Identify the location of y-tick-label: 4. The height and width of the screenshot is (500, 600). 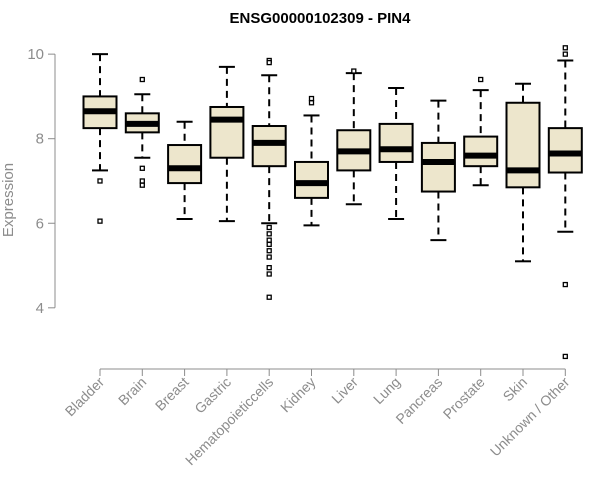
(40, 308).